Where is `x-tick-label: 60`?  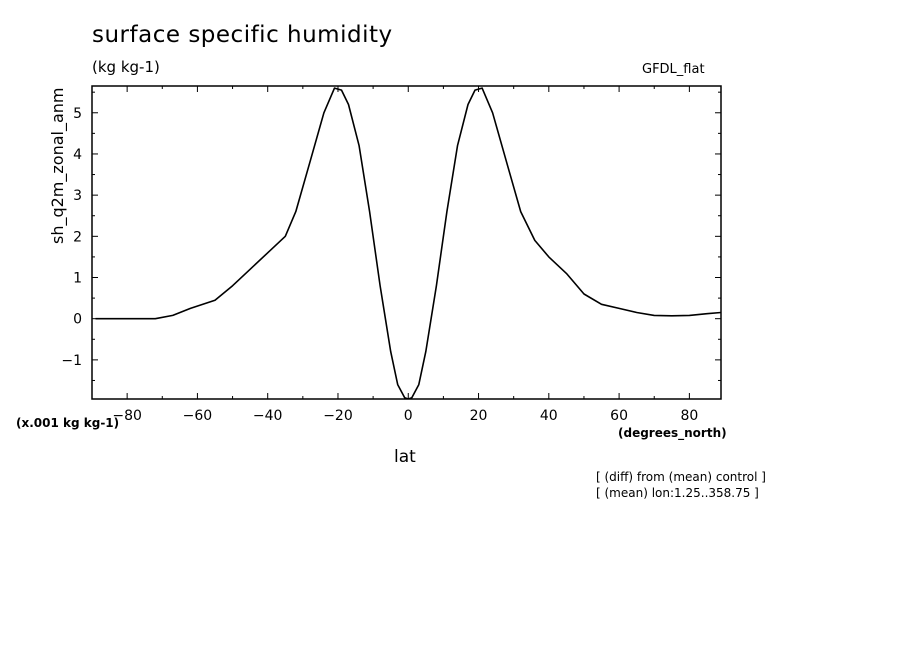
x-tick-label: 60 is located at coordinates (619, 416).